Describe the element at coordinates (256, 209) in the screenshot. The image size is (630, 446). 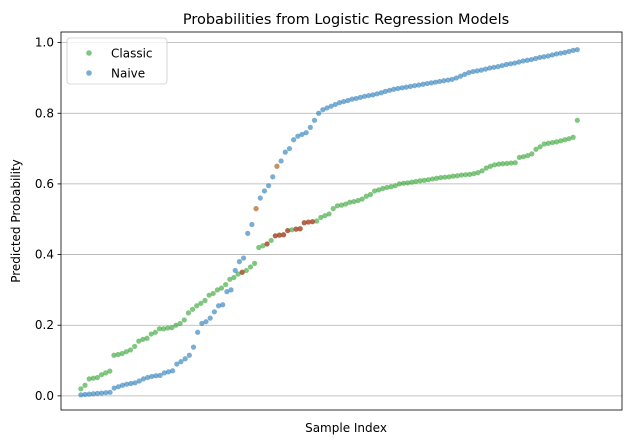
I see `point-highlight-naive` at that location.